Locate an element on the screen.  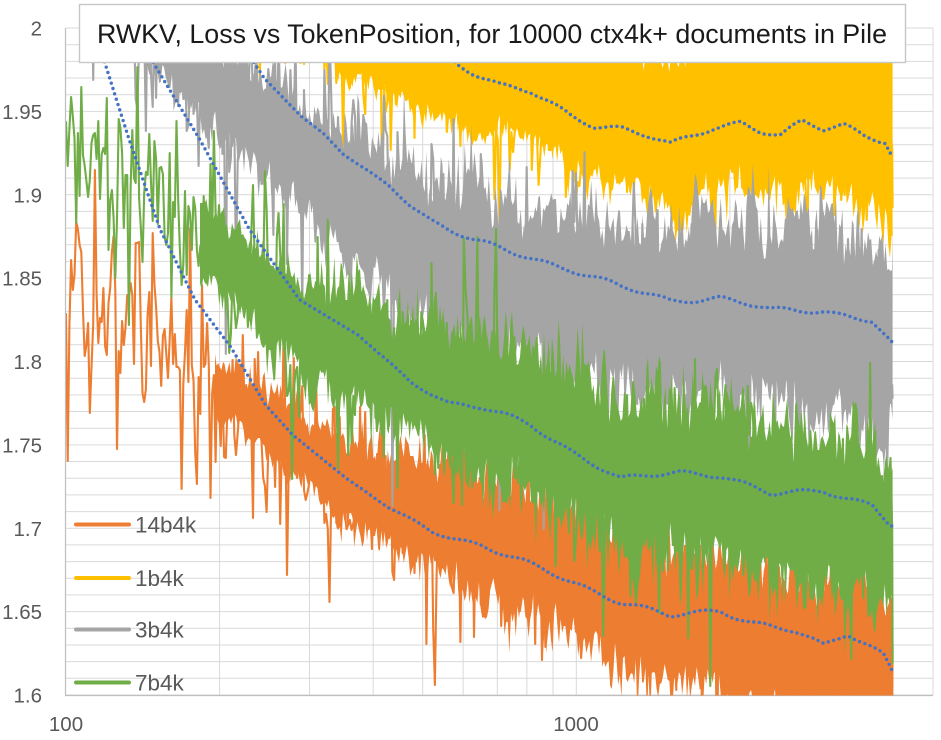
svg-text: 1000 is located at coordinates (576, 724).